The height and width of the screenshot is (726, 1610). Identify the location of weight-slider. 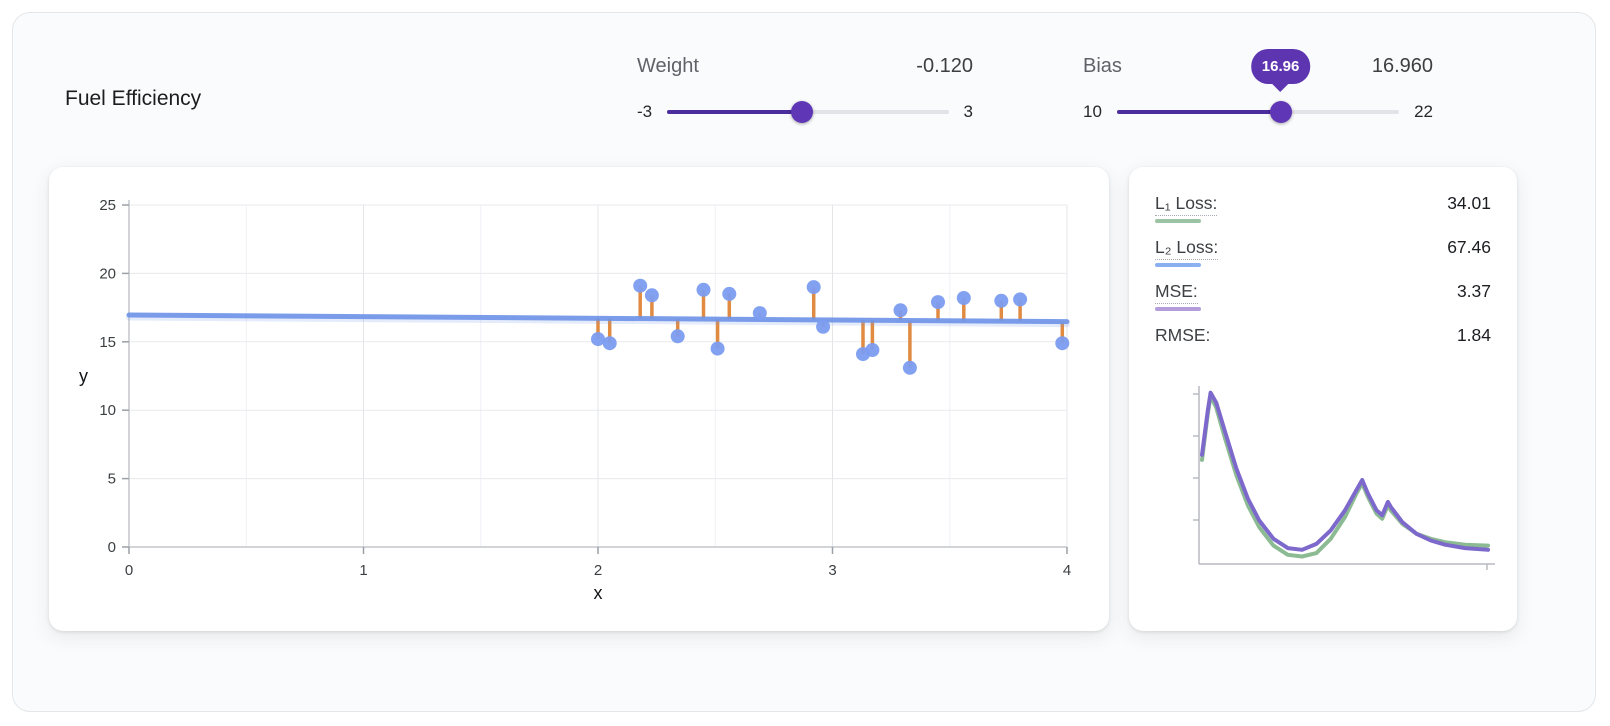
(808, 112).